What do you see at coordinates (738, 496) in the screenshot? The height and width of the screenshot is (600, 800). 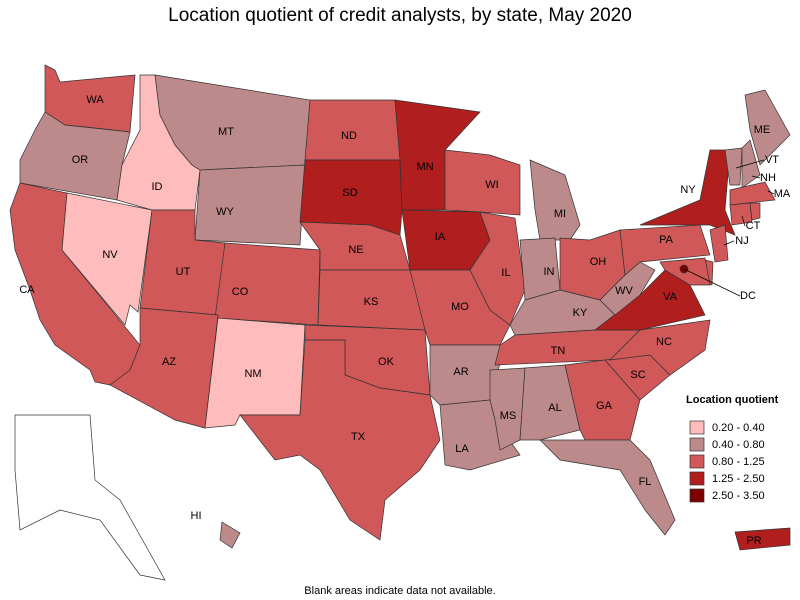 I see `legend-label: 2.50 - 3.50` at bounding box center [738, 496].